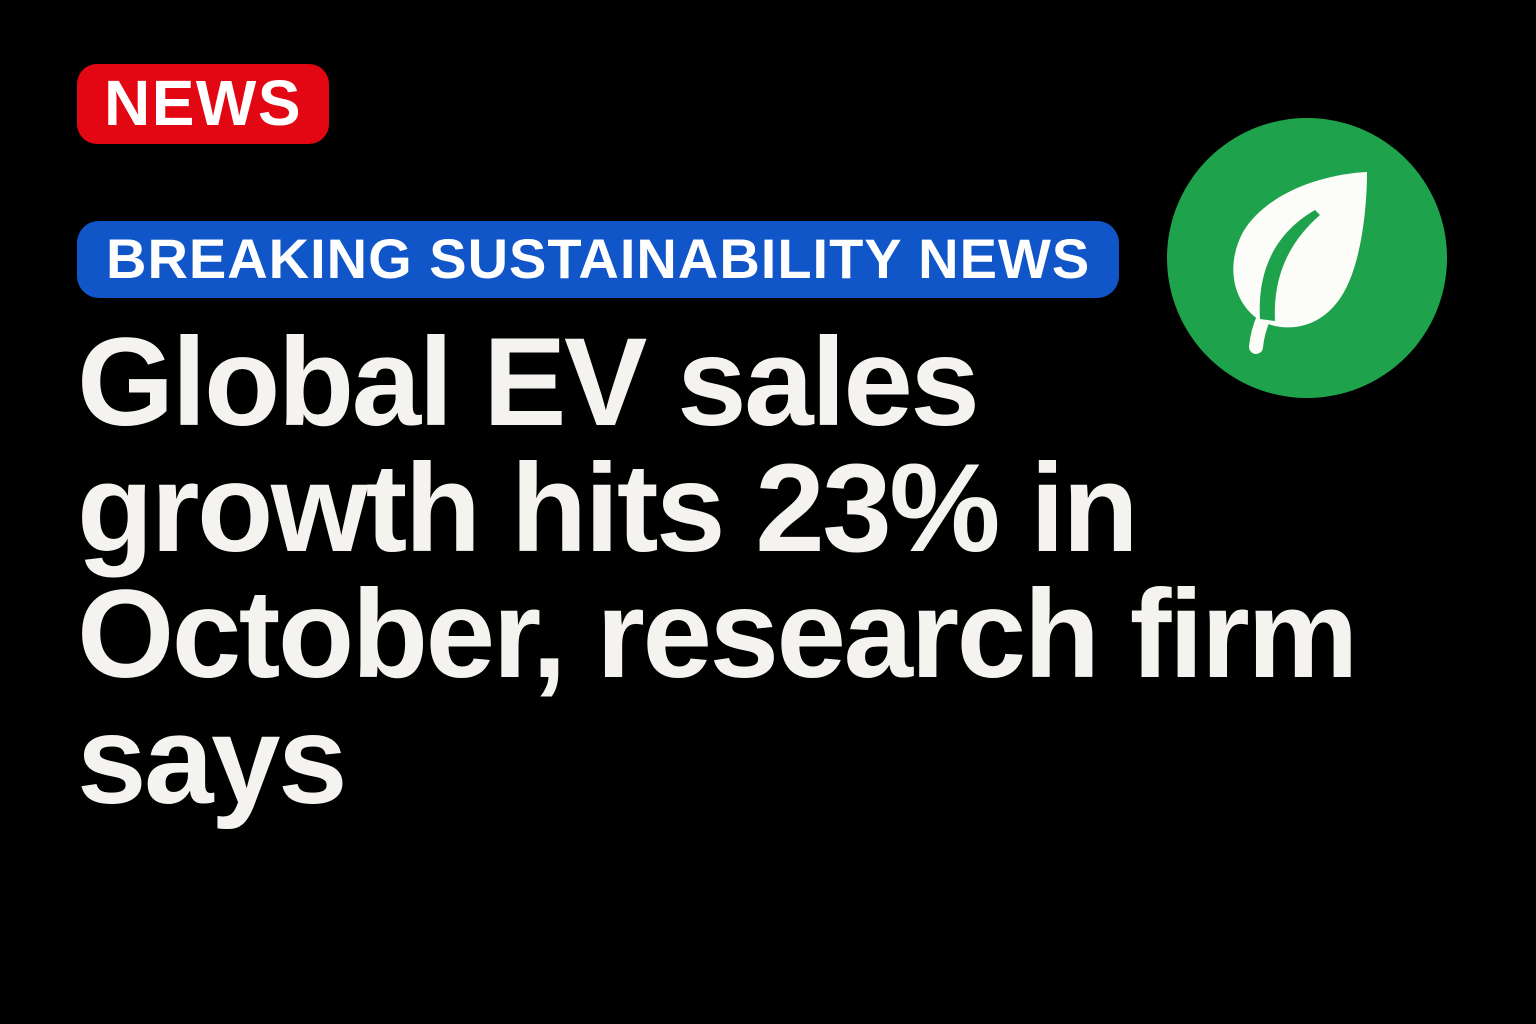 This screenshot has height=1024, width=1536. Describe the element at coordinates (1289, 265) in the screenshot. I see `leaf-icon-vein` at that location.